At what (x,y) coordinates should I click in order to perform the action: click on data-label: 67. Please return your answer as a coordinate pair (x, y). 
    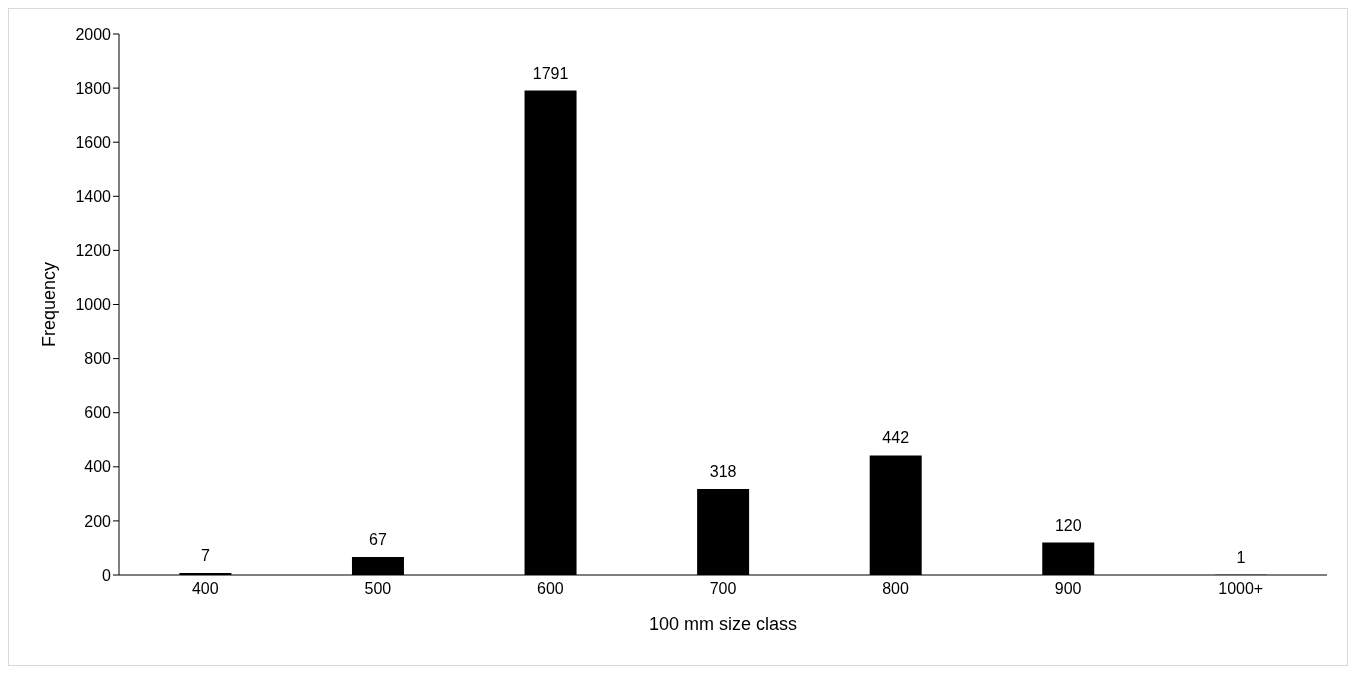
    Looking at the image, I should click on (378, 539).